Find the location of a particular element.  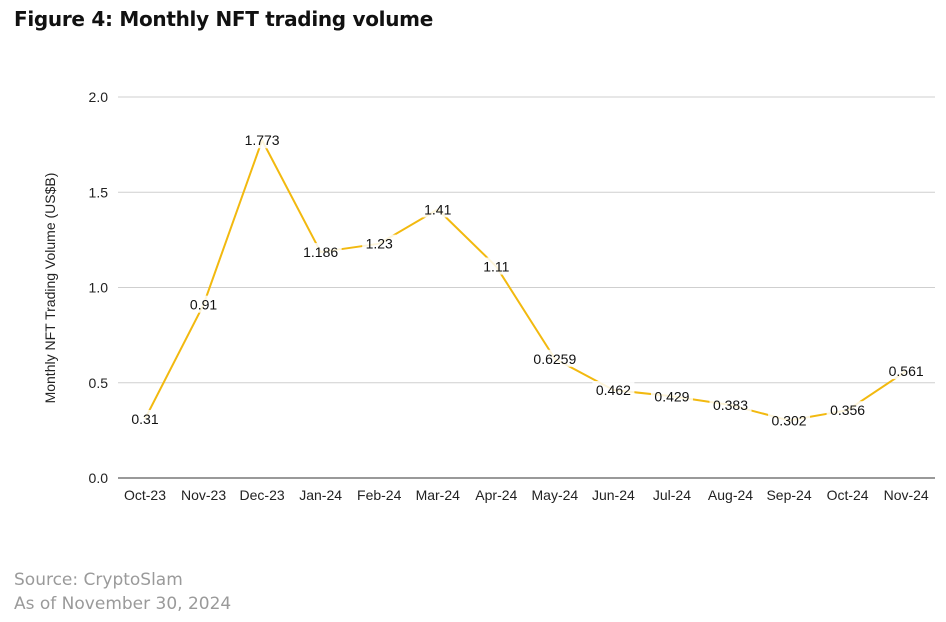

x-tick-label: Nov-24 is located at coordinates (906, 495).